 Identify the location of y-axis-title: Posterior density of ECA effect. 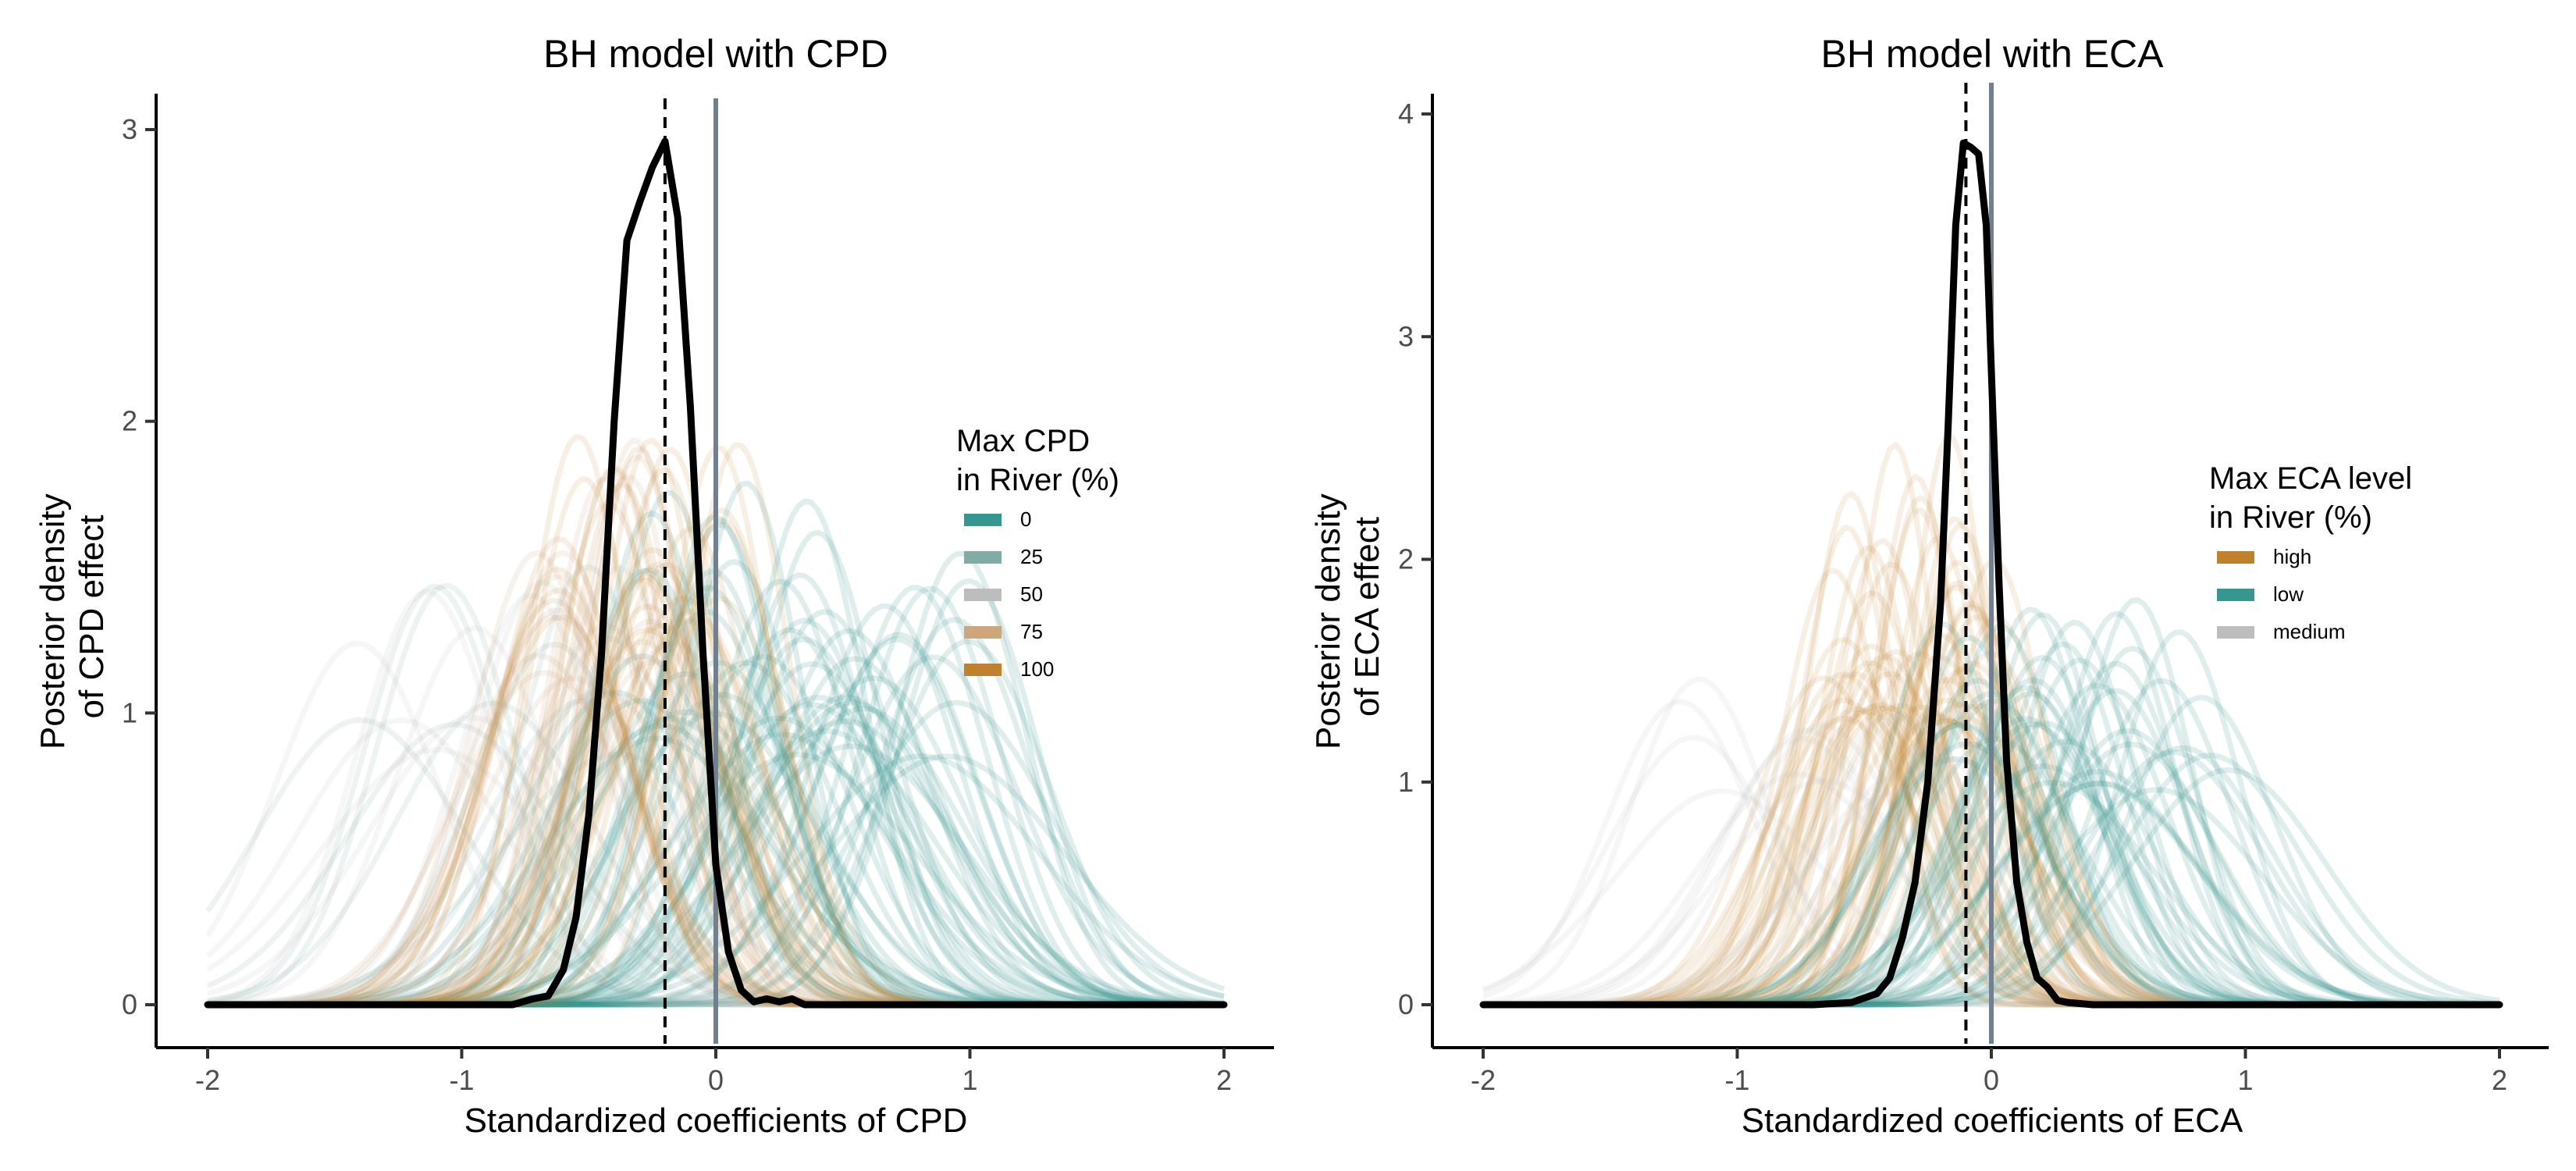
(1347, 616).